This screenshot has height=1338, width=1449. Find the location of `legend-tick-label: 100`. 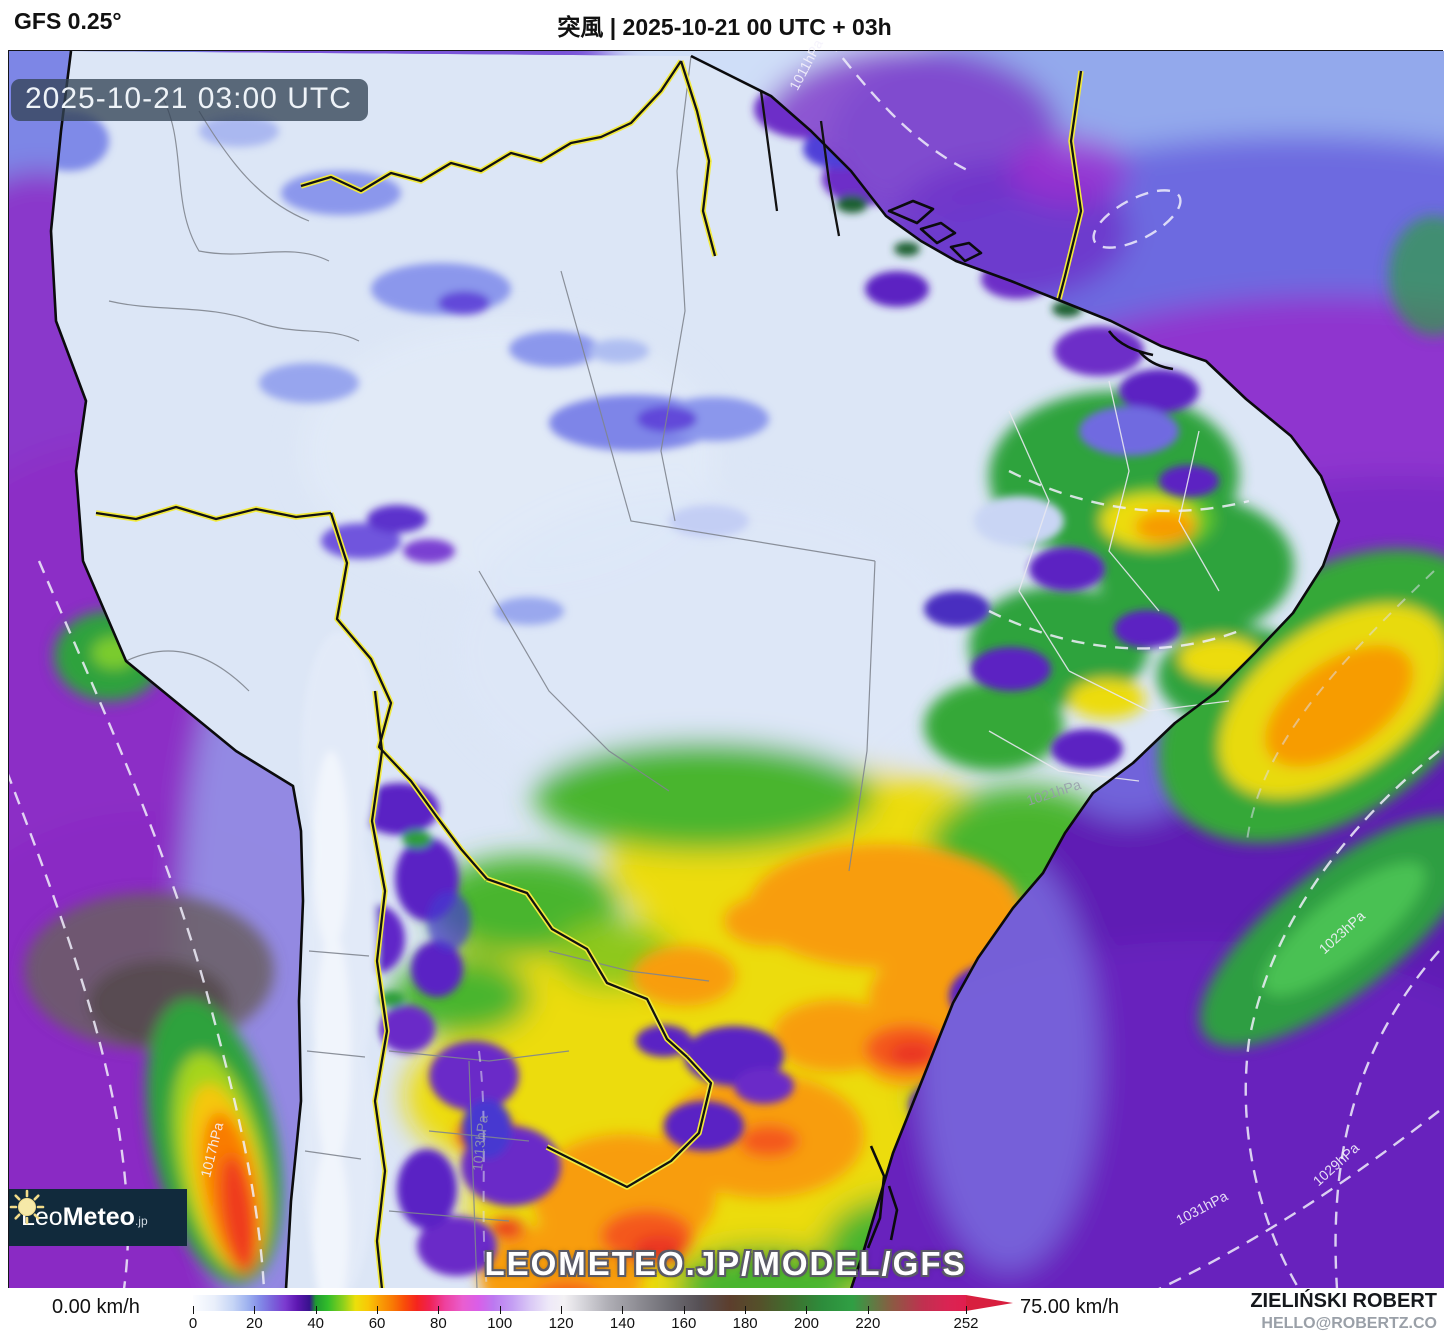

legend-tick-label: 100 is located at coordinates (500, 1323).